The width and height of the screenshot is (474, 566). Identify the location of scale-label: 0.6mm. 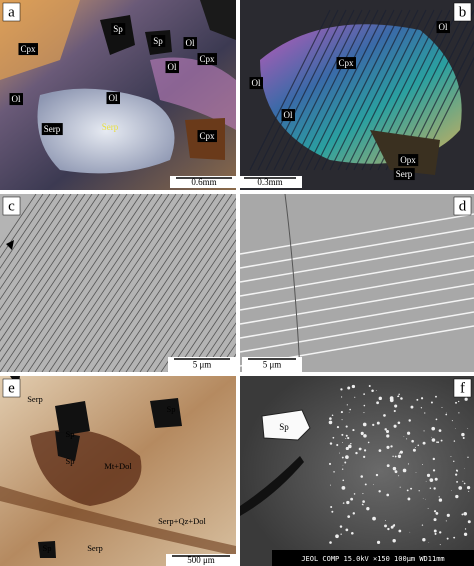
(203, 182).